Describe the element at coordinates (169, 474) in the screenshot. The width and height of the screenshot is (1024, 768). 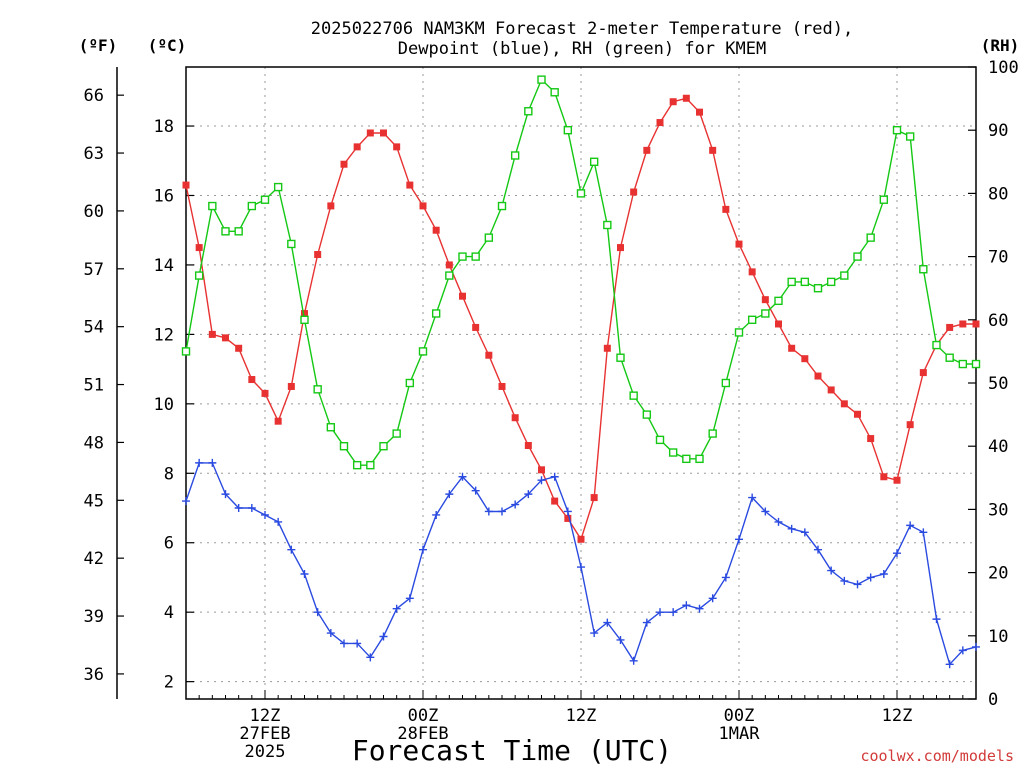
I see `celsius-tick-label: 8` at that location.